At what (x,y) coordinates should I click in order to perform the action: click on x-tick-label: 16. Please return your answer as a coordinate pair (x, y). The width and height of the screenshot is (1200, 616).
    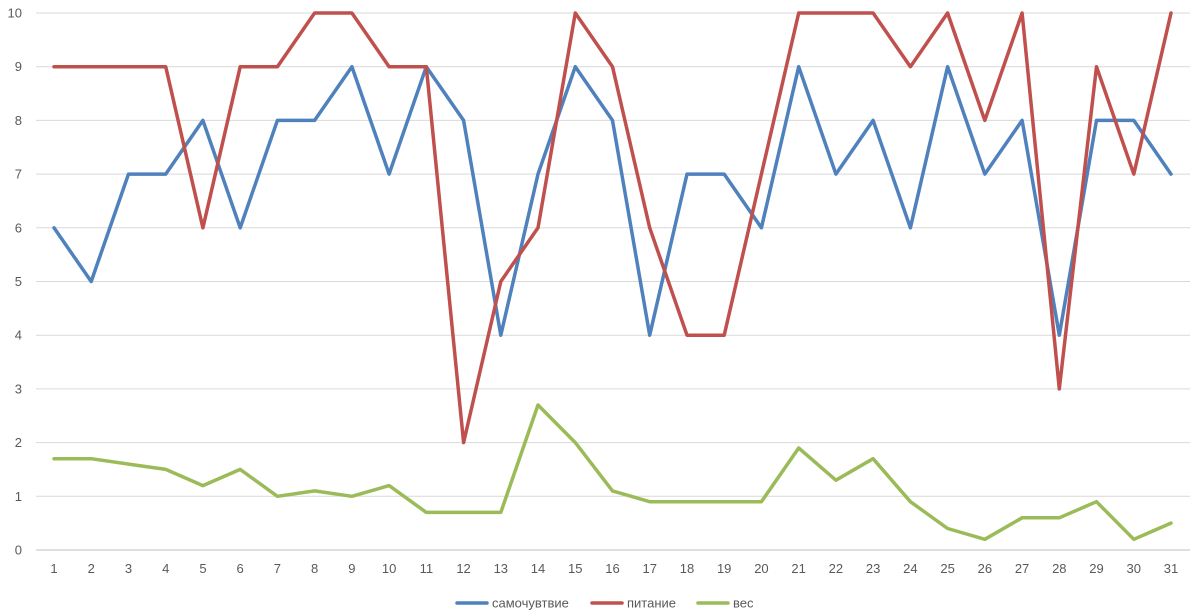
    Looking at the image, I should click on (612, 568).